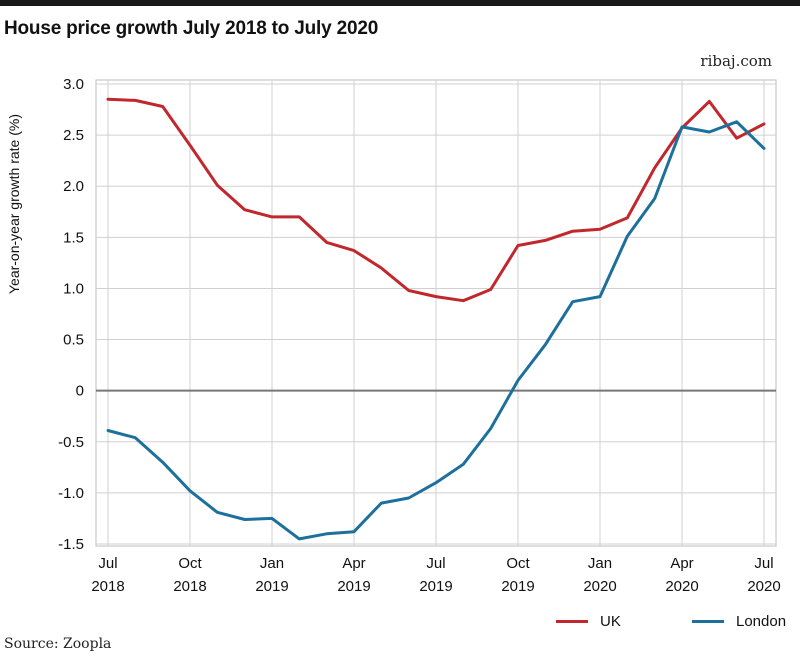  What do you see at coordinates (761, 621) in the screenshot?
I see `legend-label-london: London` at bounding box center [761, 621].